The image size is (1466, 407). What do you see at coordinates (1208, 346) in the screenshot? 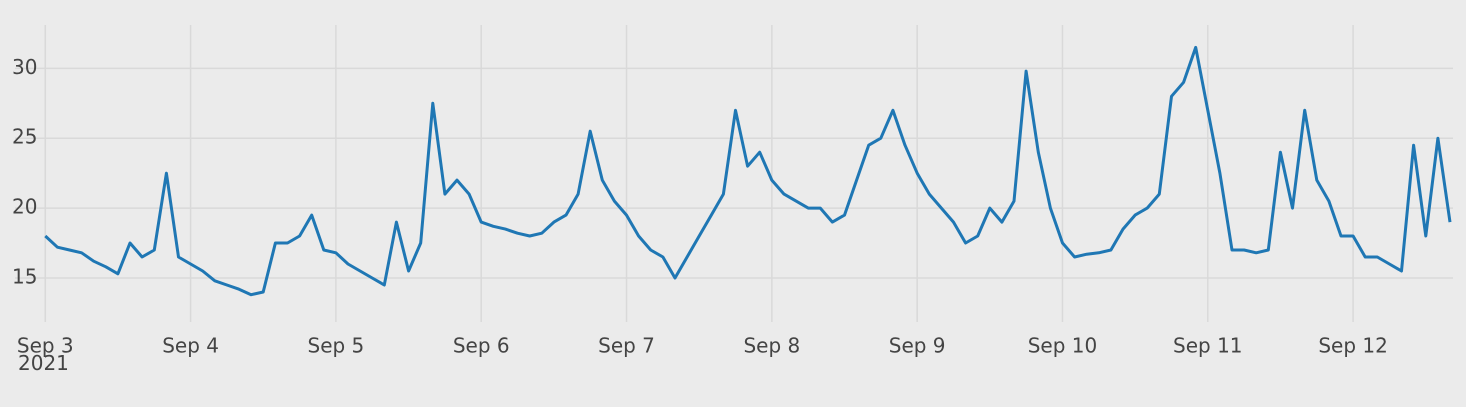
I see `x-tick-label: Sep 11` at bounding box center [1208, 346].